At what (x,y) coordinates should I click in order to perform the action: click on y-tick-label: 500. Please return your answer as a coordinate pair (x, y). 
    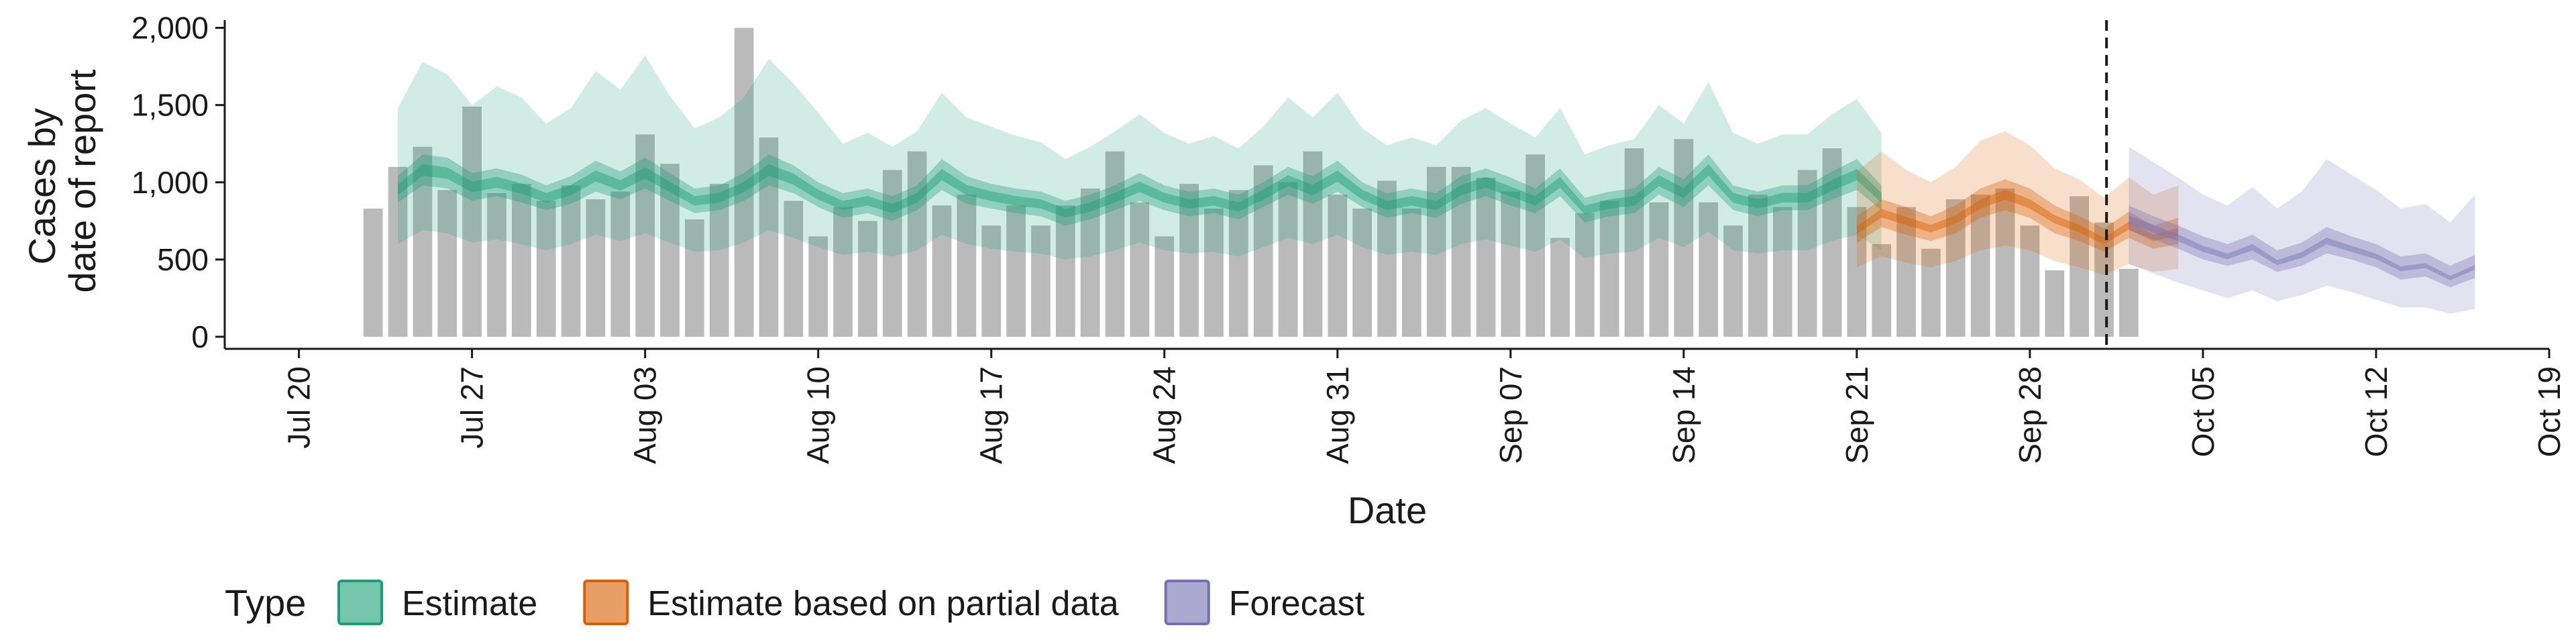
    Looking at the image, I should click on (183, 259).